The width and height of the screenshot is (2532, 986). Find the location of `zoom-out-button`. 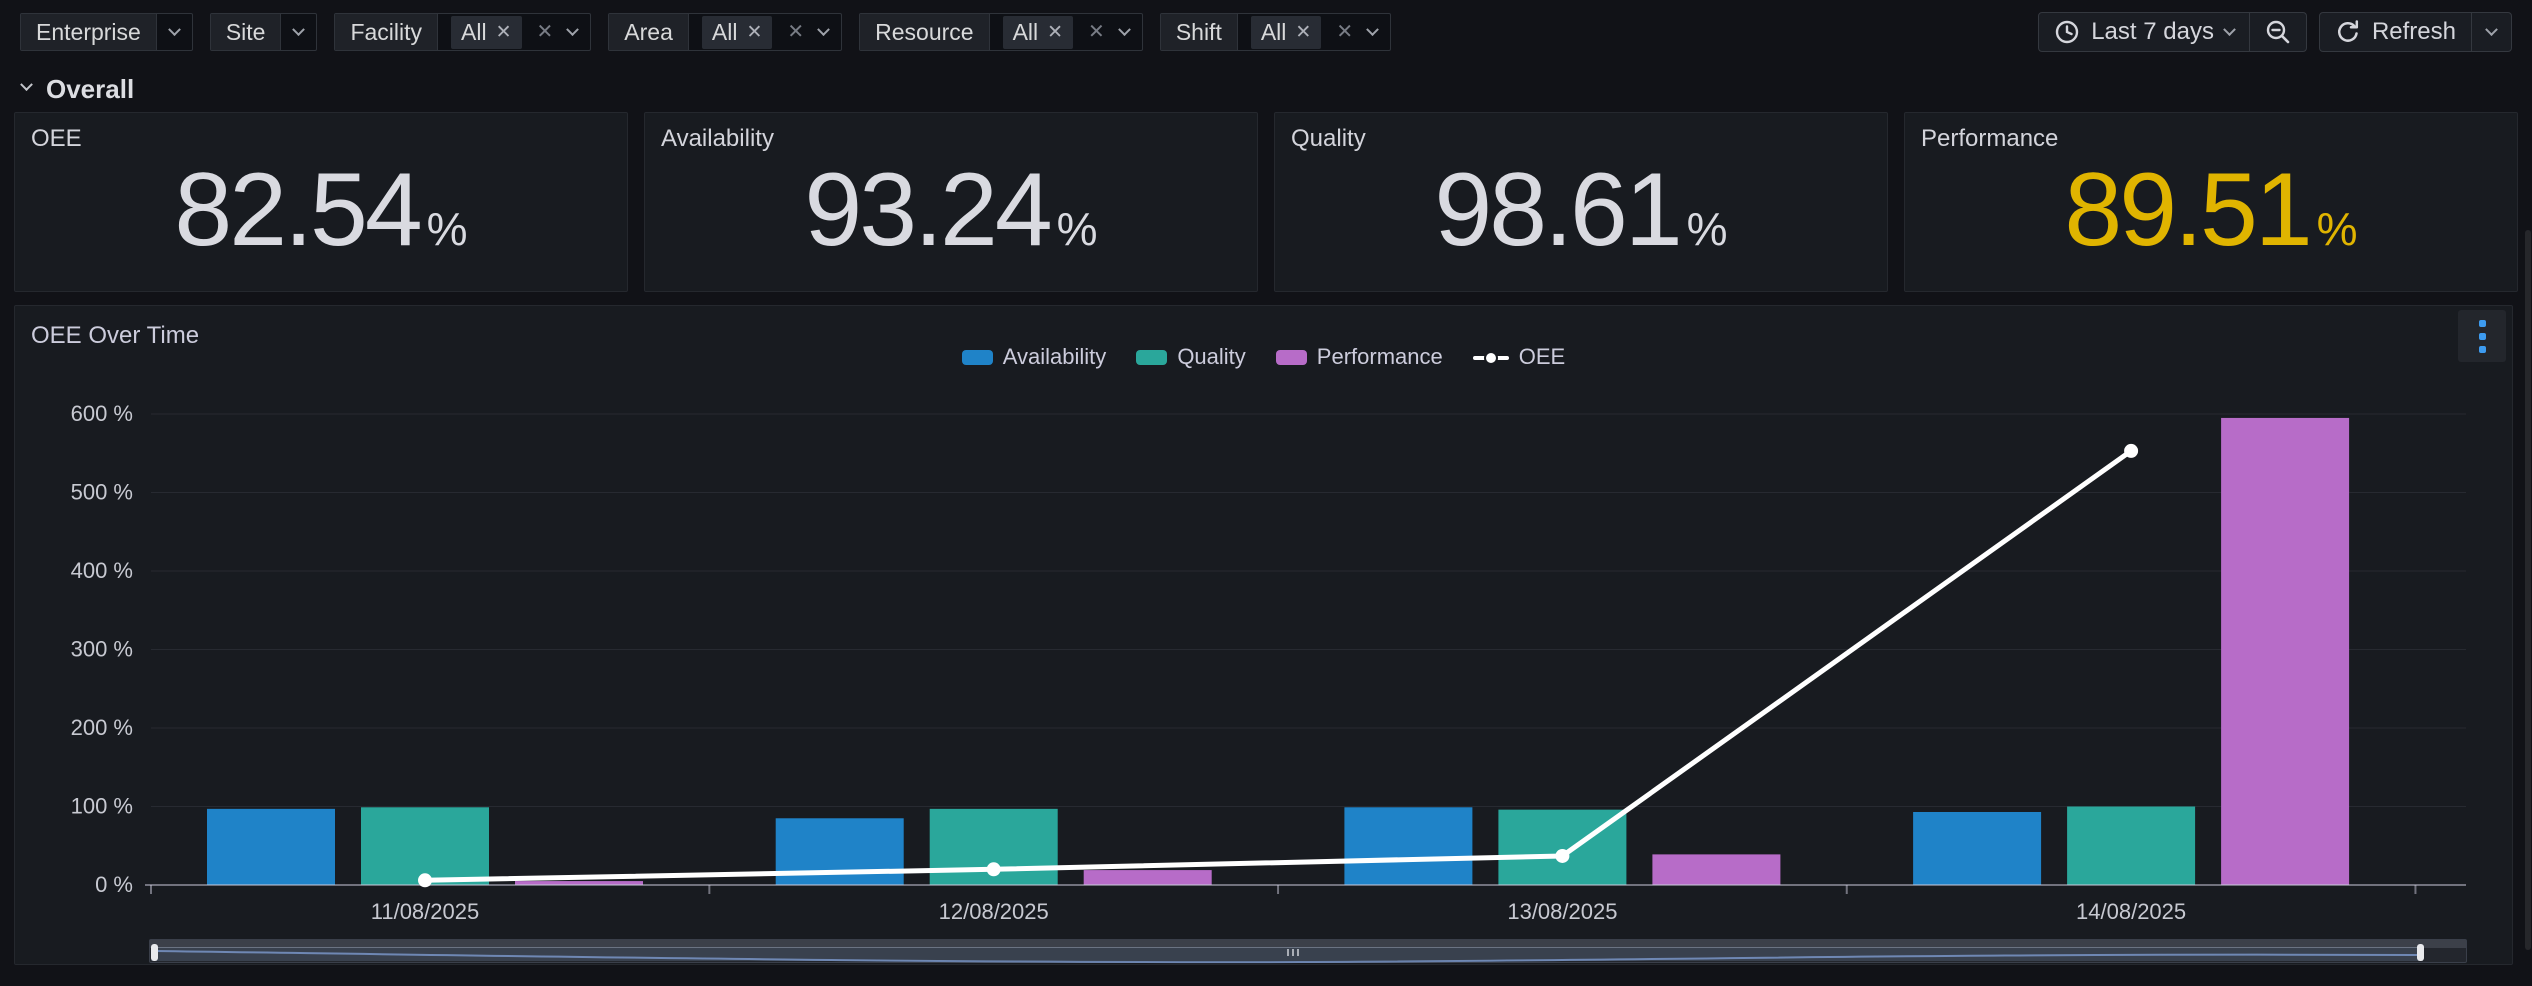

zoom-out-button is located at coordinates (2277, 32).